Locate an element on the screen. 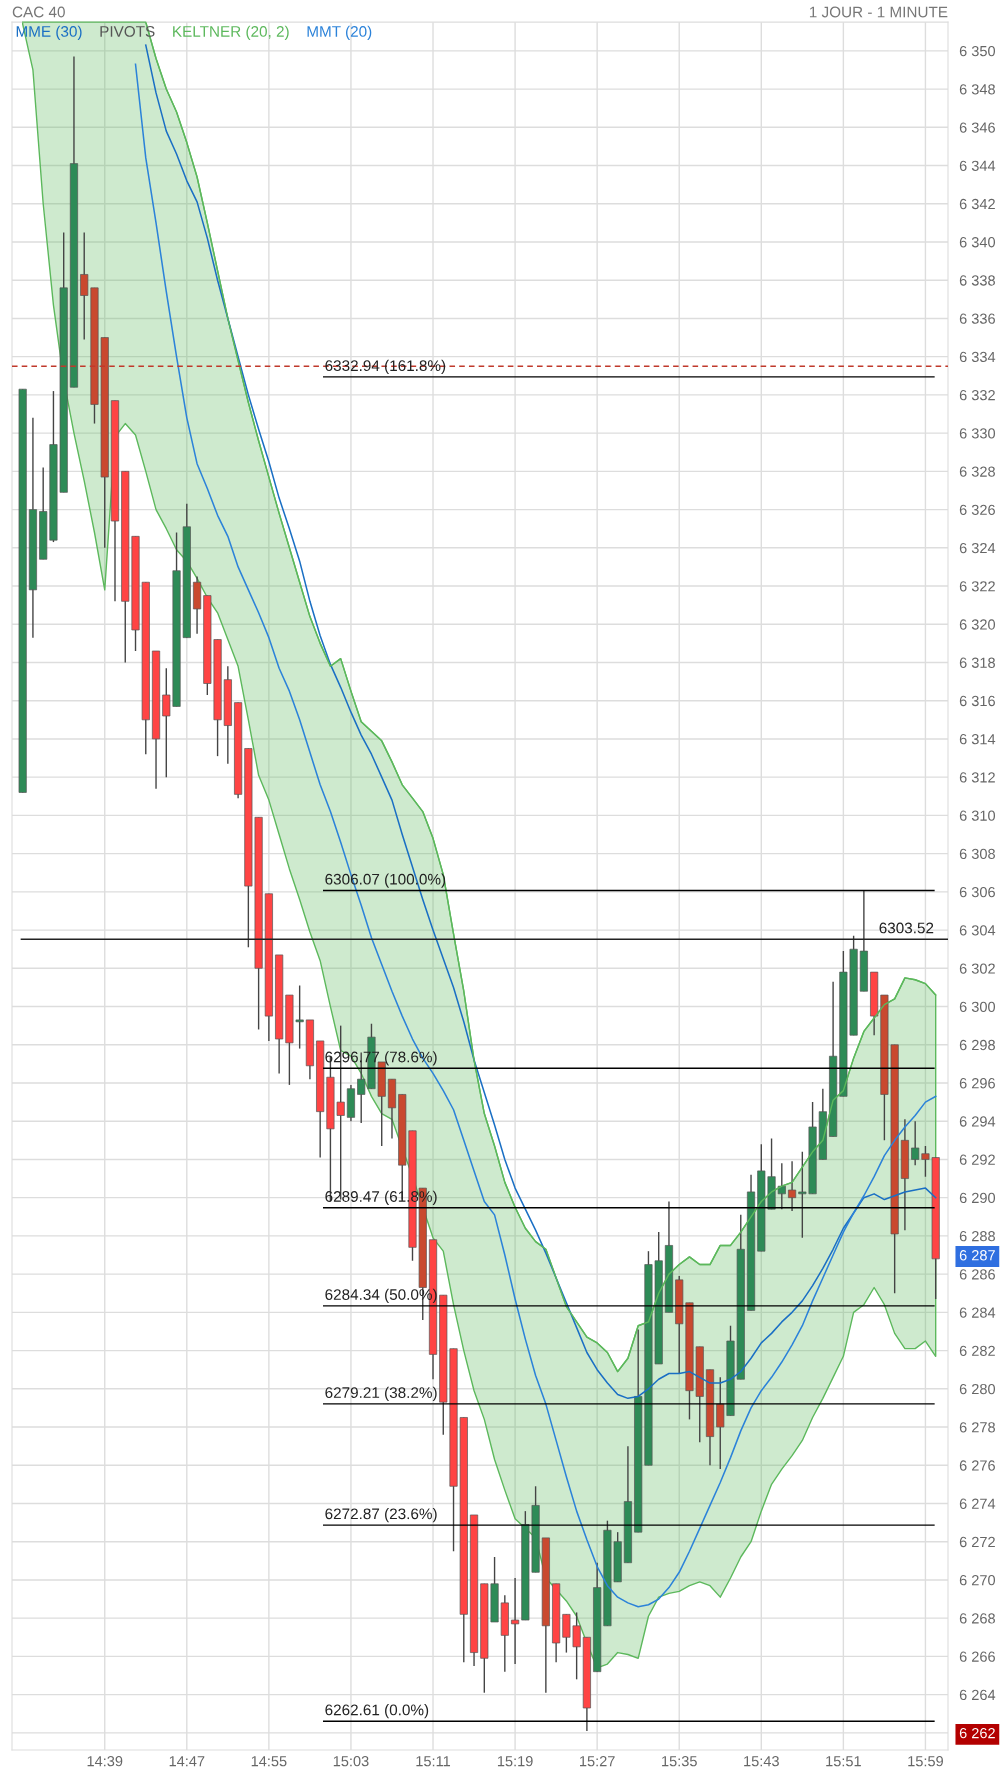 The image size is (1000, 1774). y-tick-label: 6 310 is located at coordinates (977, 815).